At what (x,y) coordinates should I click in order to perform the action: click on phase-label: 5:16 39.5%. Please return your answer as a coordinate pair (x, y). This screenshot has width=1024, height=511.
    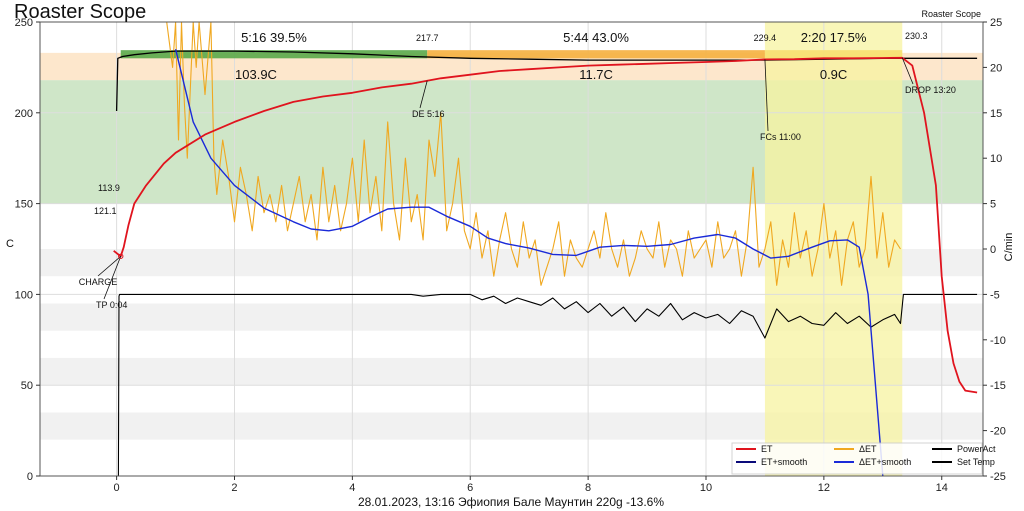
    Looking at the image, I should click on (274, 37).